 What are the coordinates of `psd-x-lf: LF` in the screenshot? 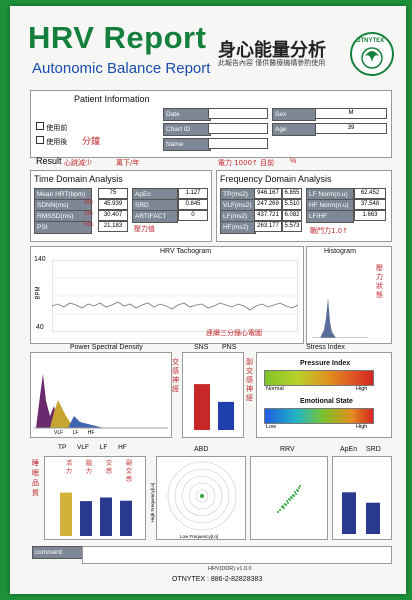 It's located at (75, 433).